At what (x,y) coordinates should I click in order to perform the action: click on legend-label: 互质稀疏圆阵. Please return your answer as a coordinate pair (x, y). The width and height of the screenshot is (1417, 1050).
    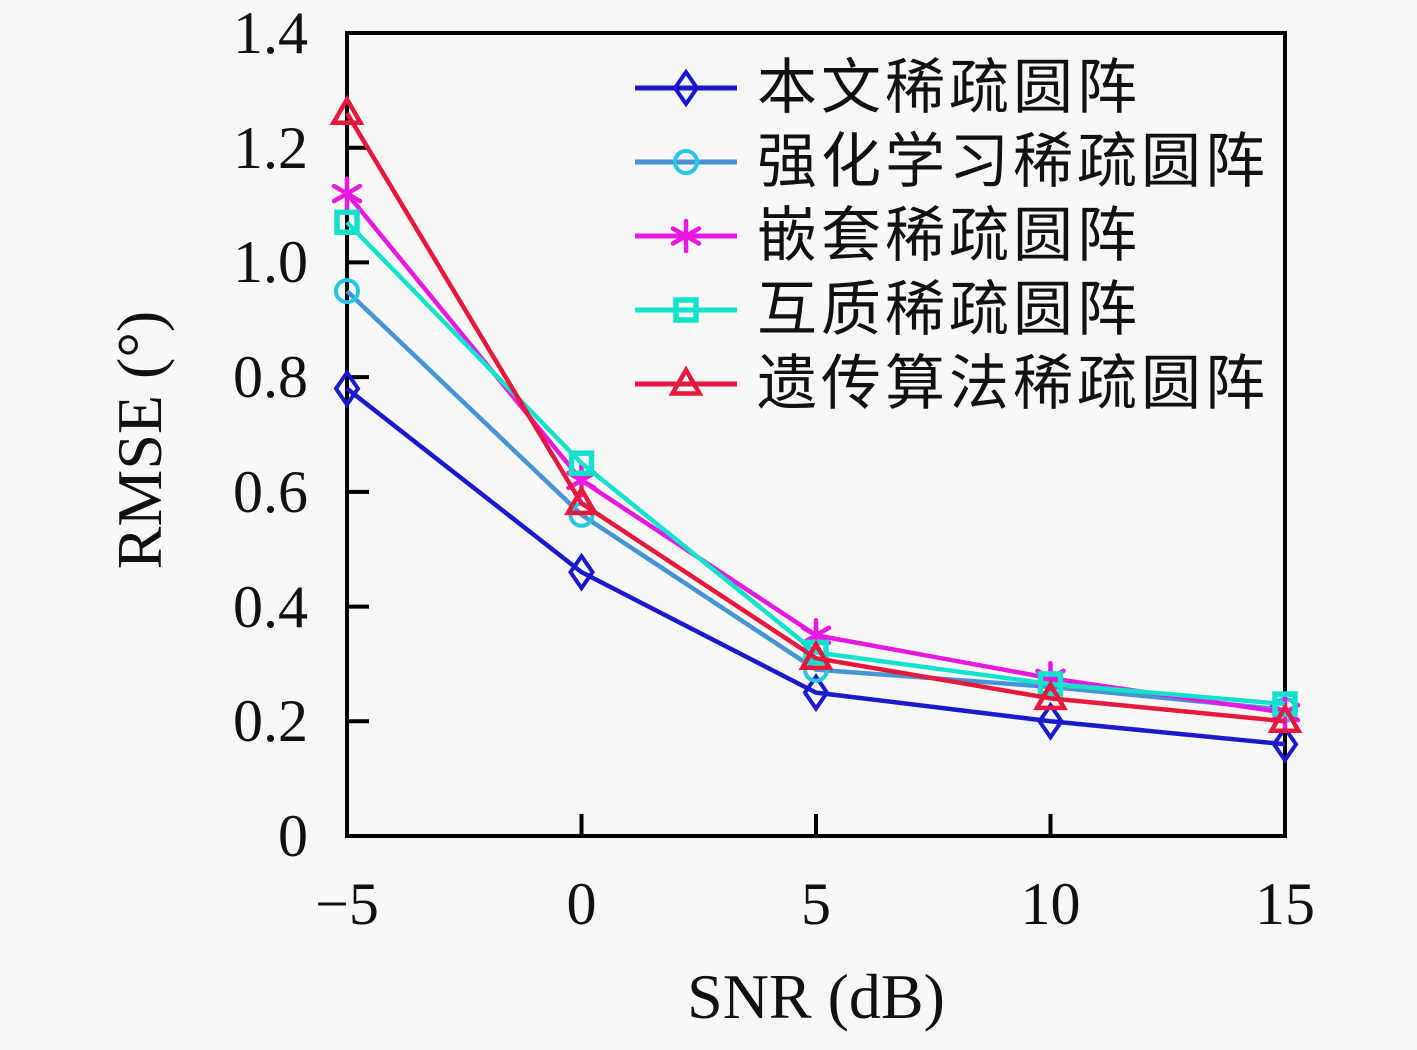
    Looking at the image, I should click on (949, 310).